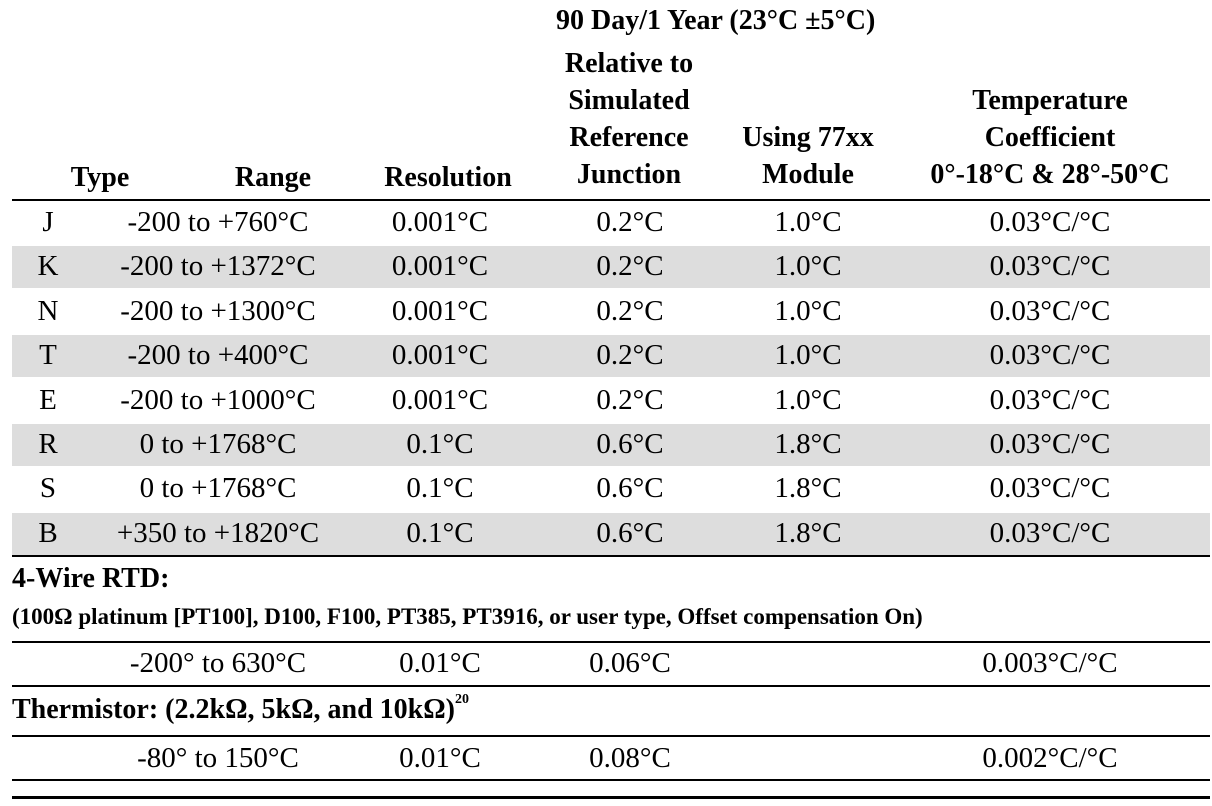 The width and height of the screenshot is (1212, 806). Describe the element at coordinates (808, 137) in the screenshot. I see `col-header-module-line1: Using 77xx` at that location.